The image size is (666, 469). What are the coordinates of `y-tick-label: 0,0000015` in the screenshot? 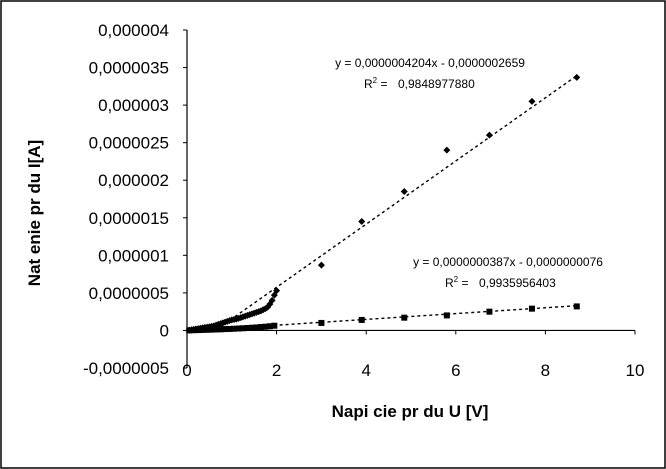 It's located at (129, 218).